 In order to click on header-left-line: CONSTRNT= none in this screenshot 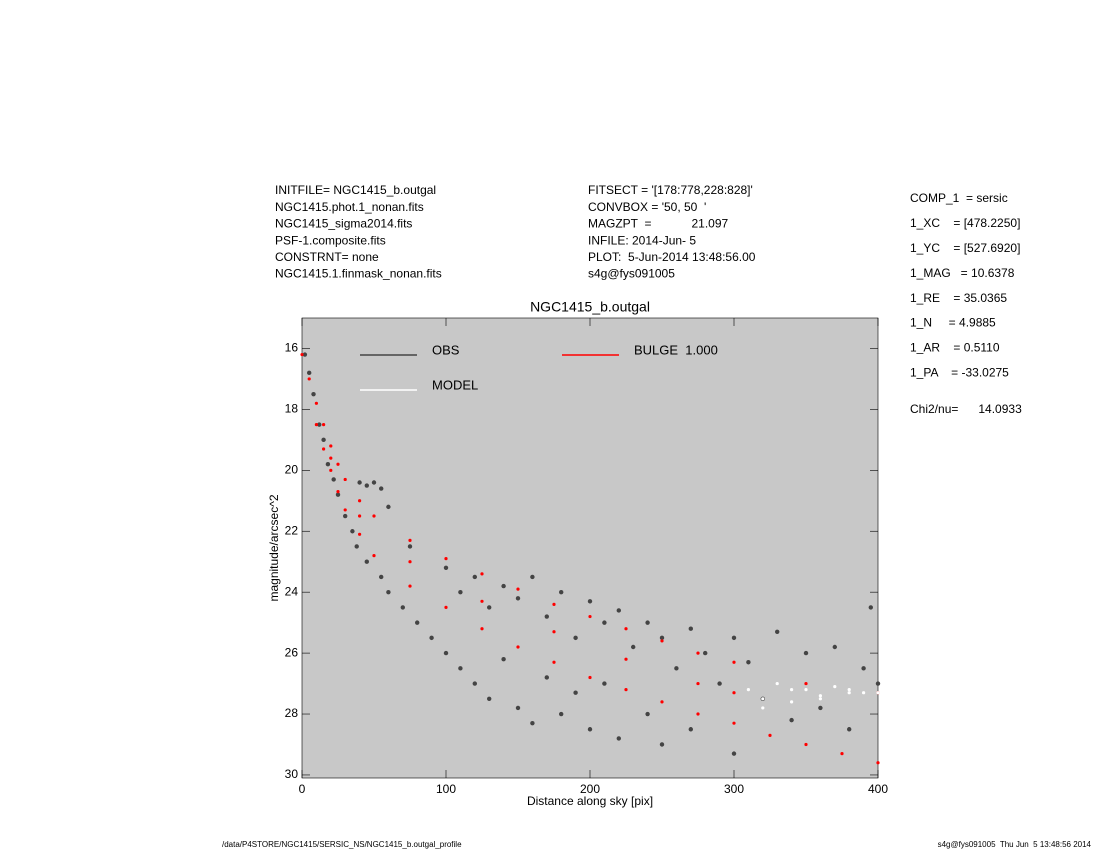, I will do `click(327, 257)`.